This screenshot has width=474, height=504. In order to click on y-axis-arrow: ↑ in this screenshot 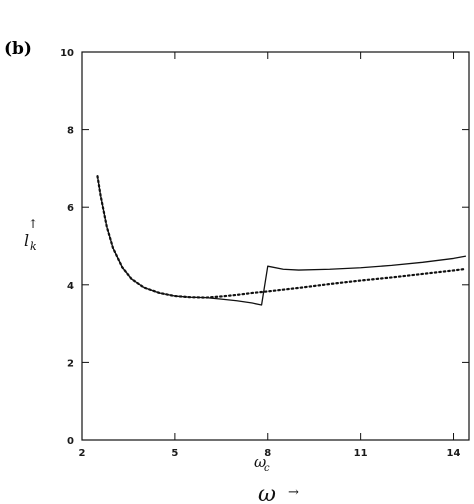, I will do `click(33, 224)`.